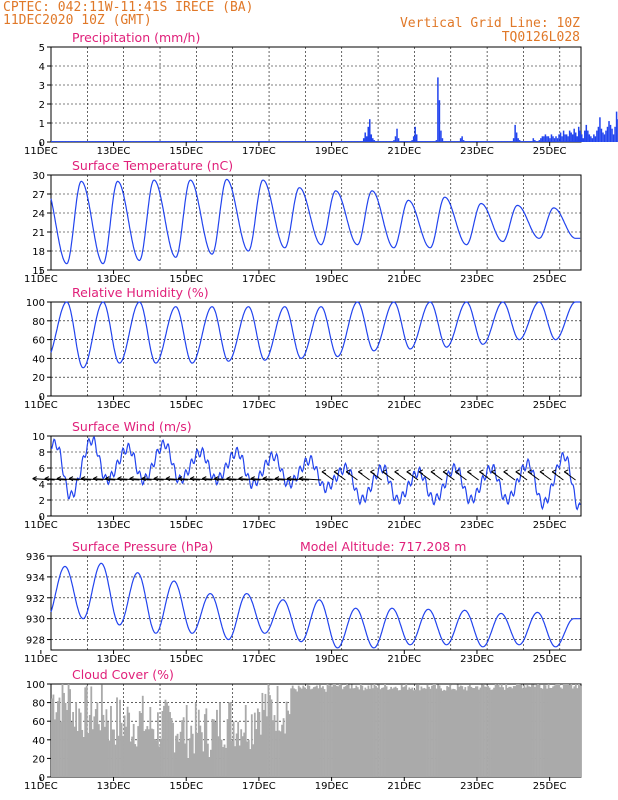  I want to click on wind-arrow-head, so click(554, 472).